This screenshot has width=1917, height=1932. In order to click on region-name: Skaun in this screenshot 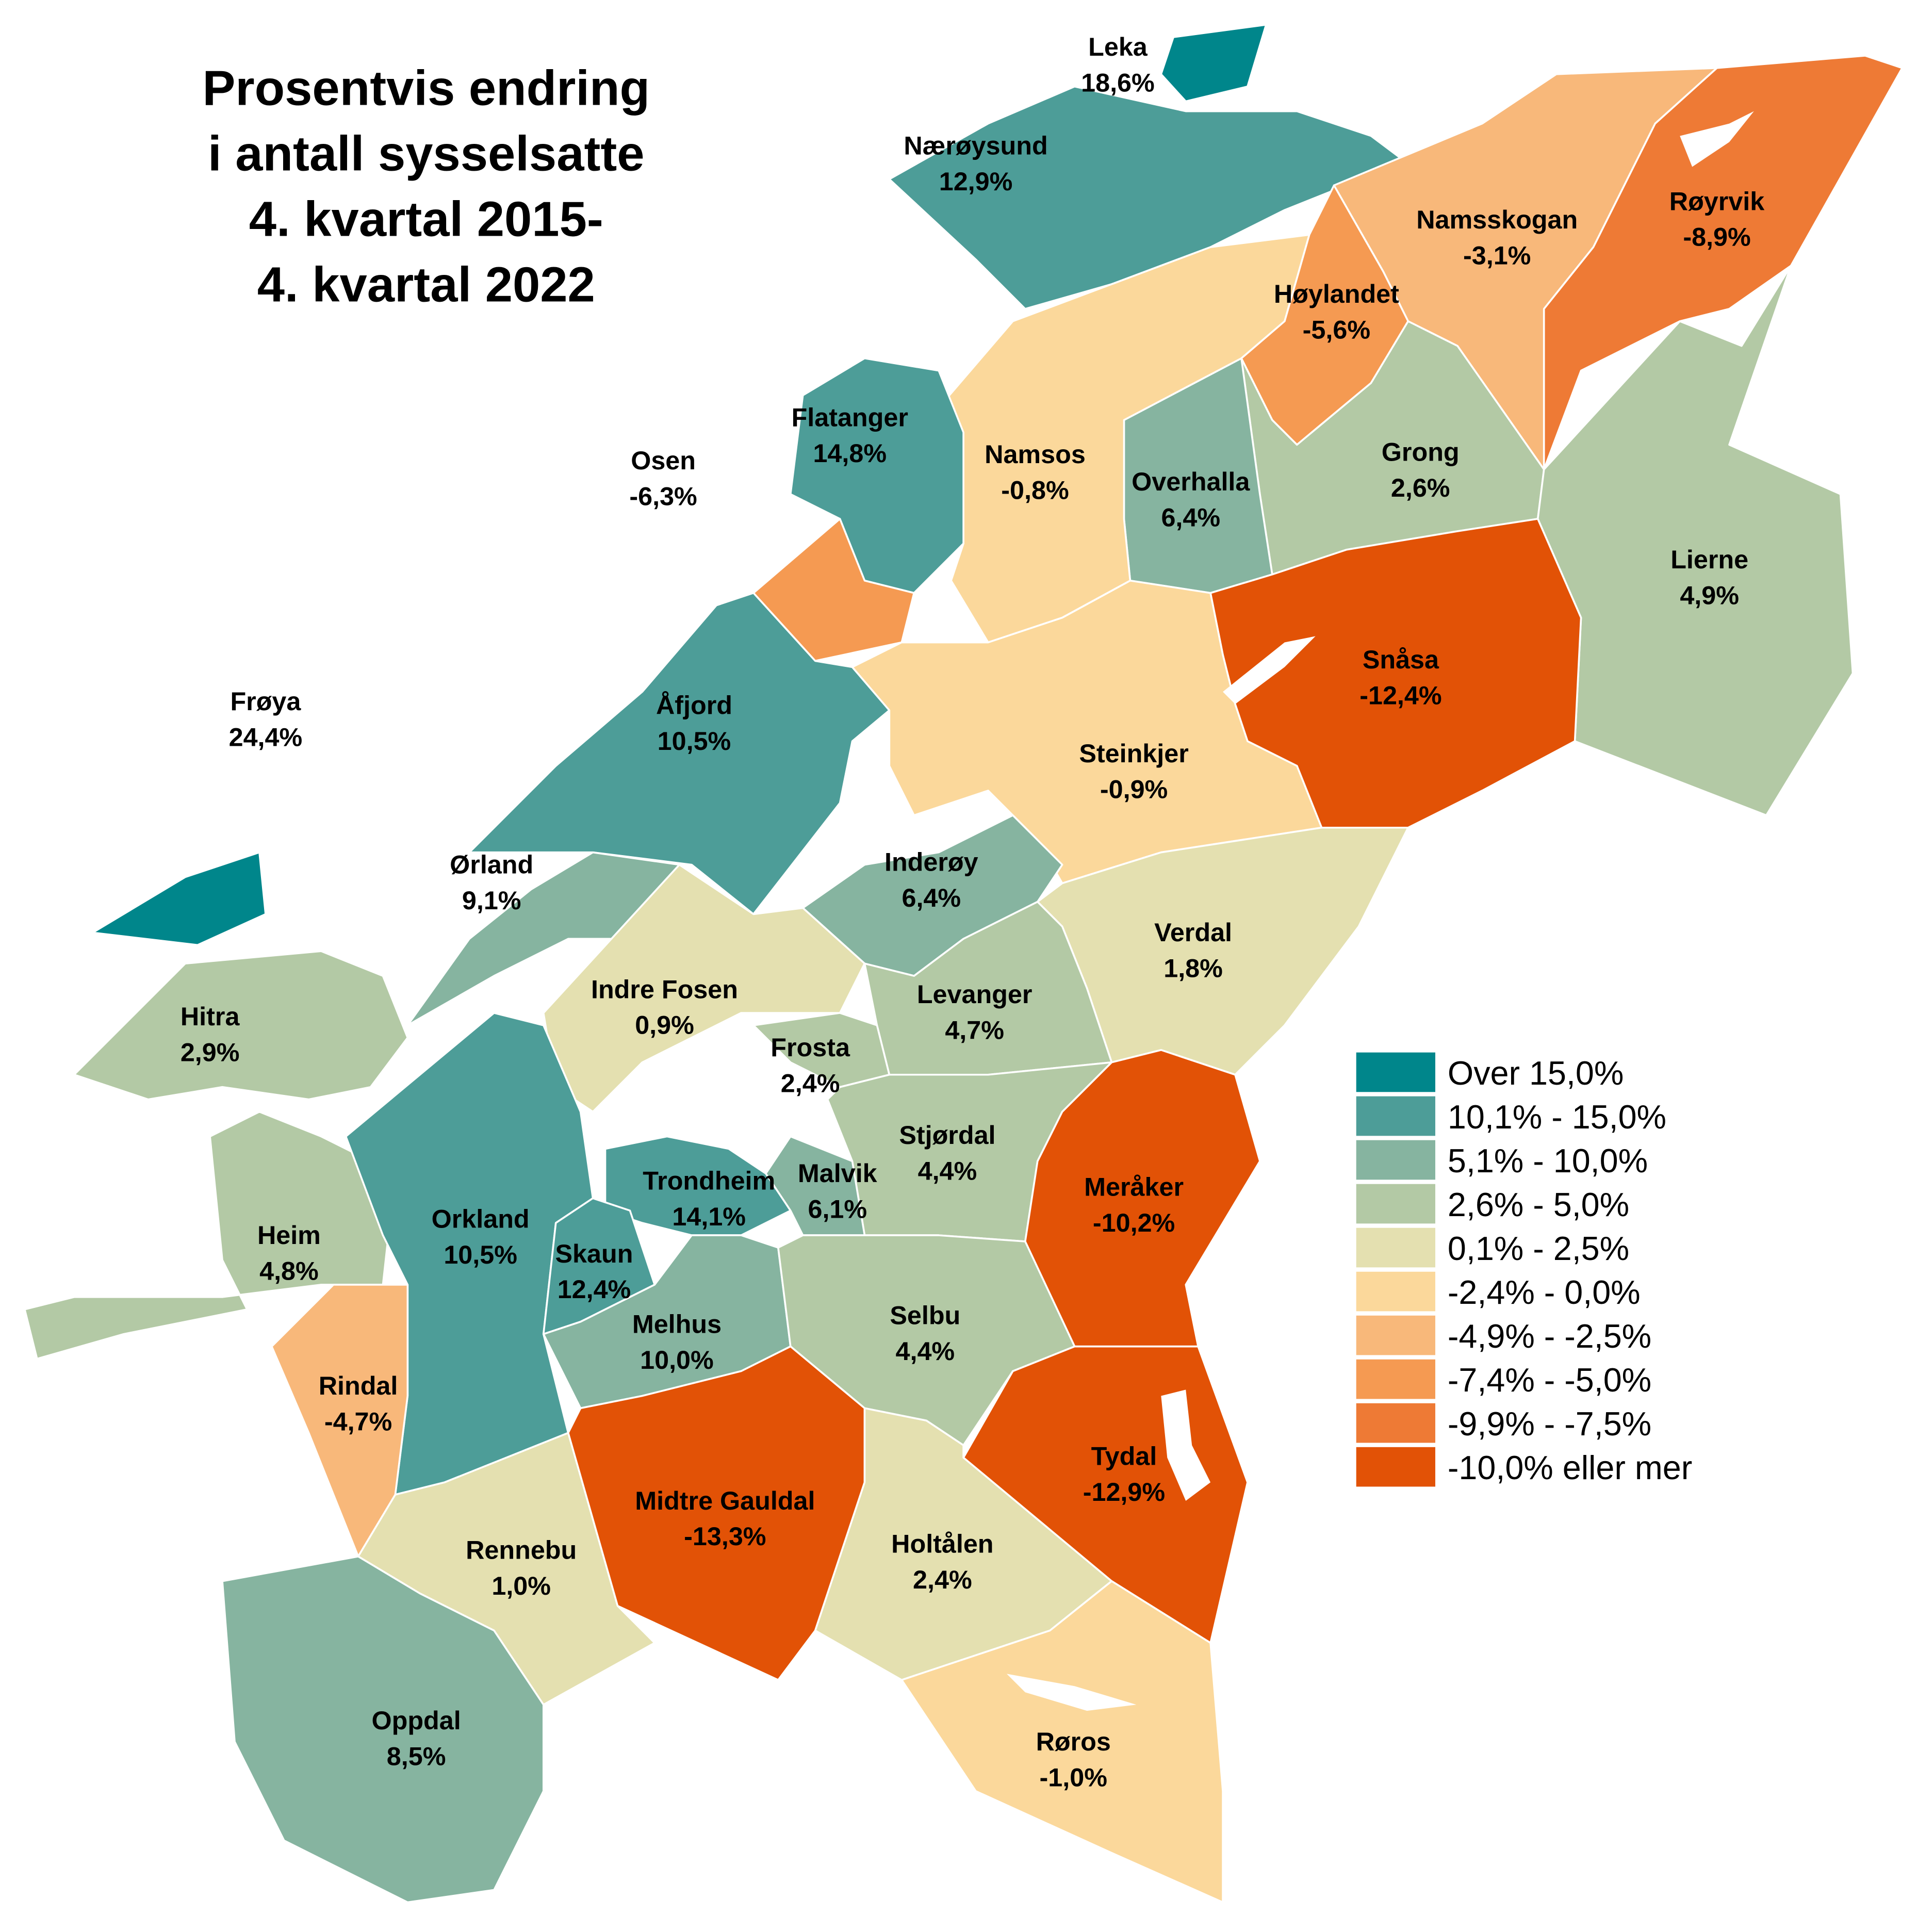, I will do `click(594, 1253)`.